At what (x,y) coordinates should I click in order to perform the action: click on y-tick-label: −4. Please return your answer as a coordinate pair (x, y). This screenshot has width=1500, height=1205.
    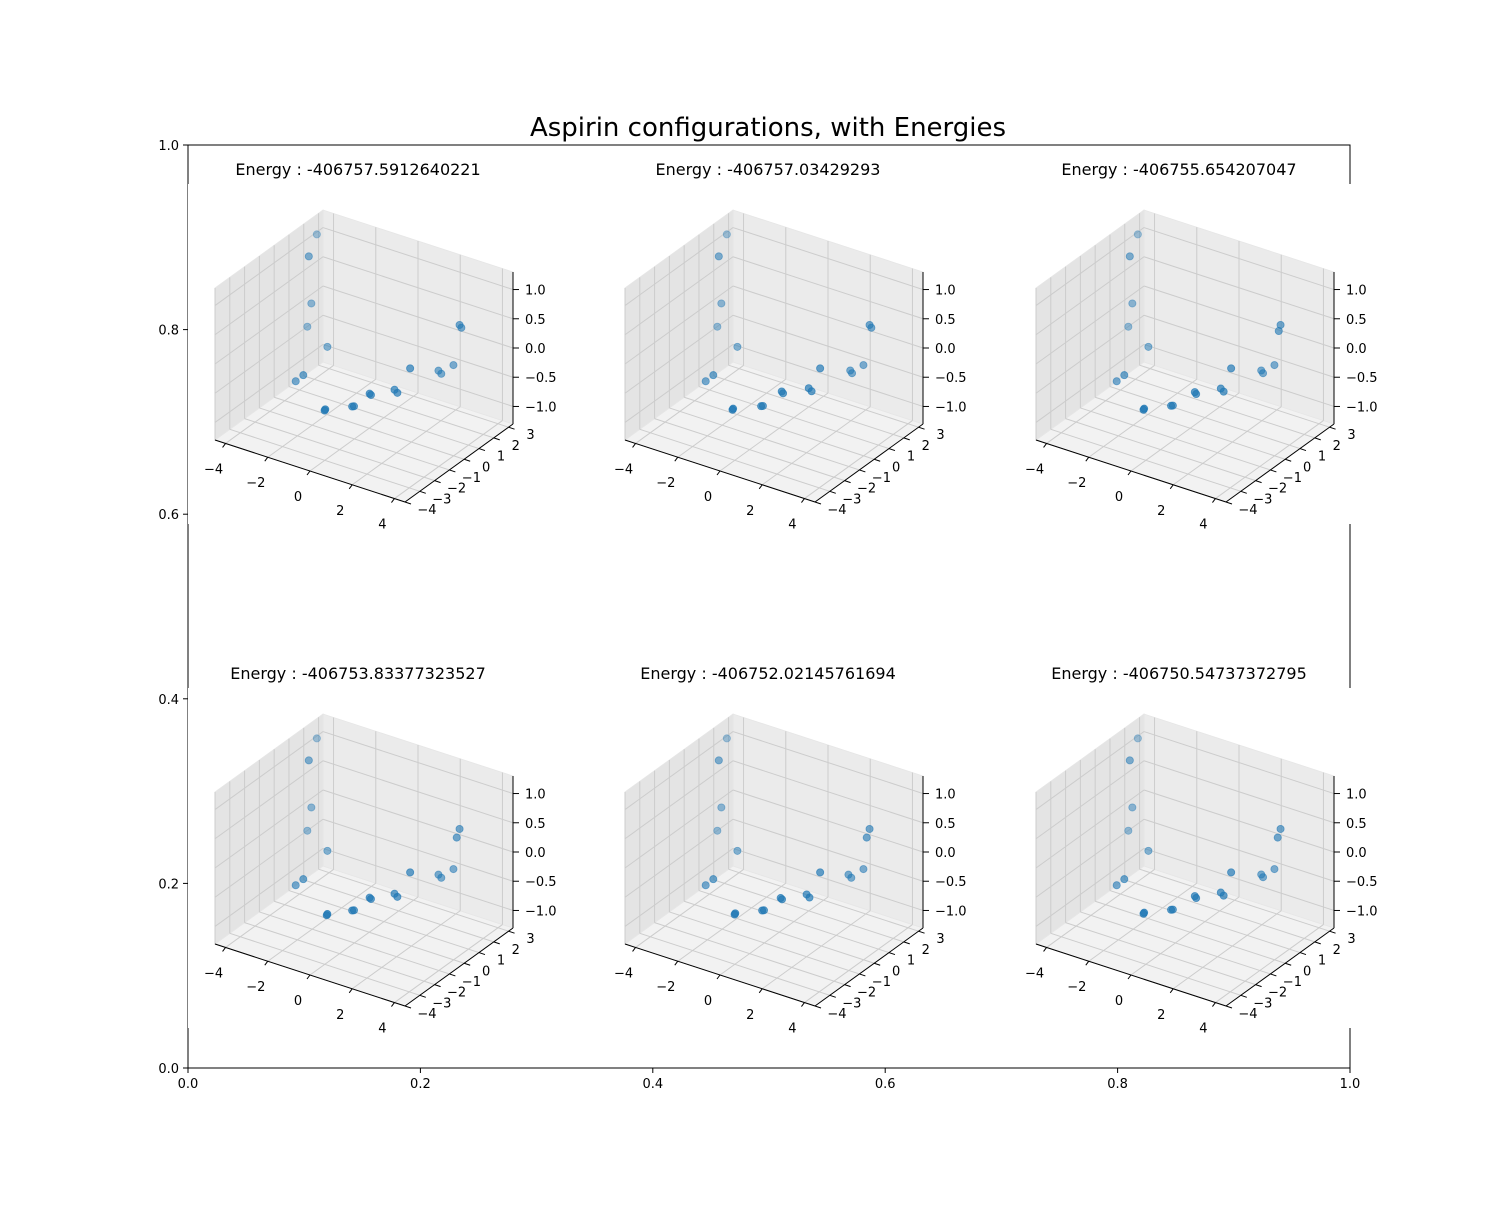
    Looking at the image, I should click on (426, 510).